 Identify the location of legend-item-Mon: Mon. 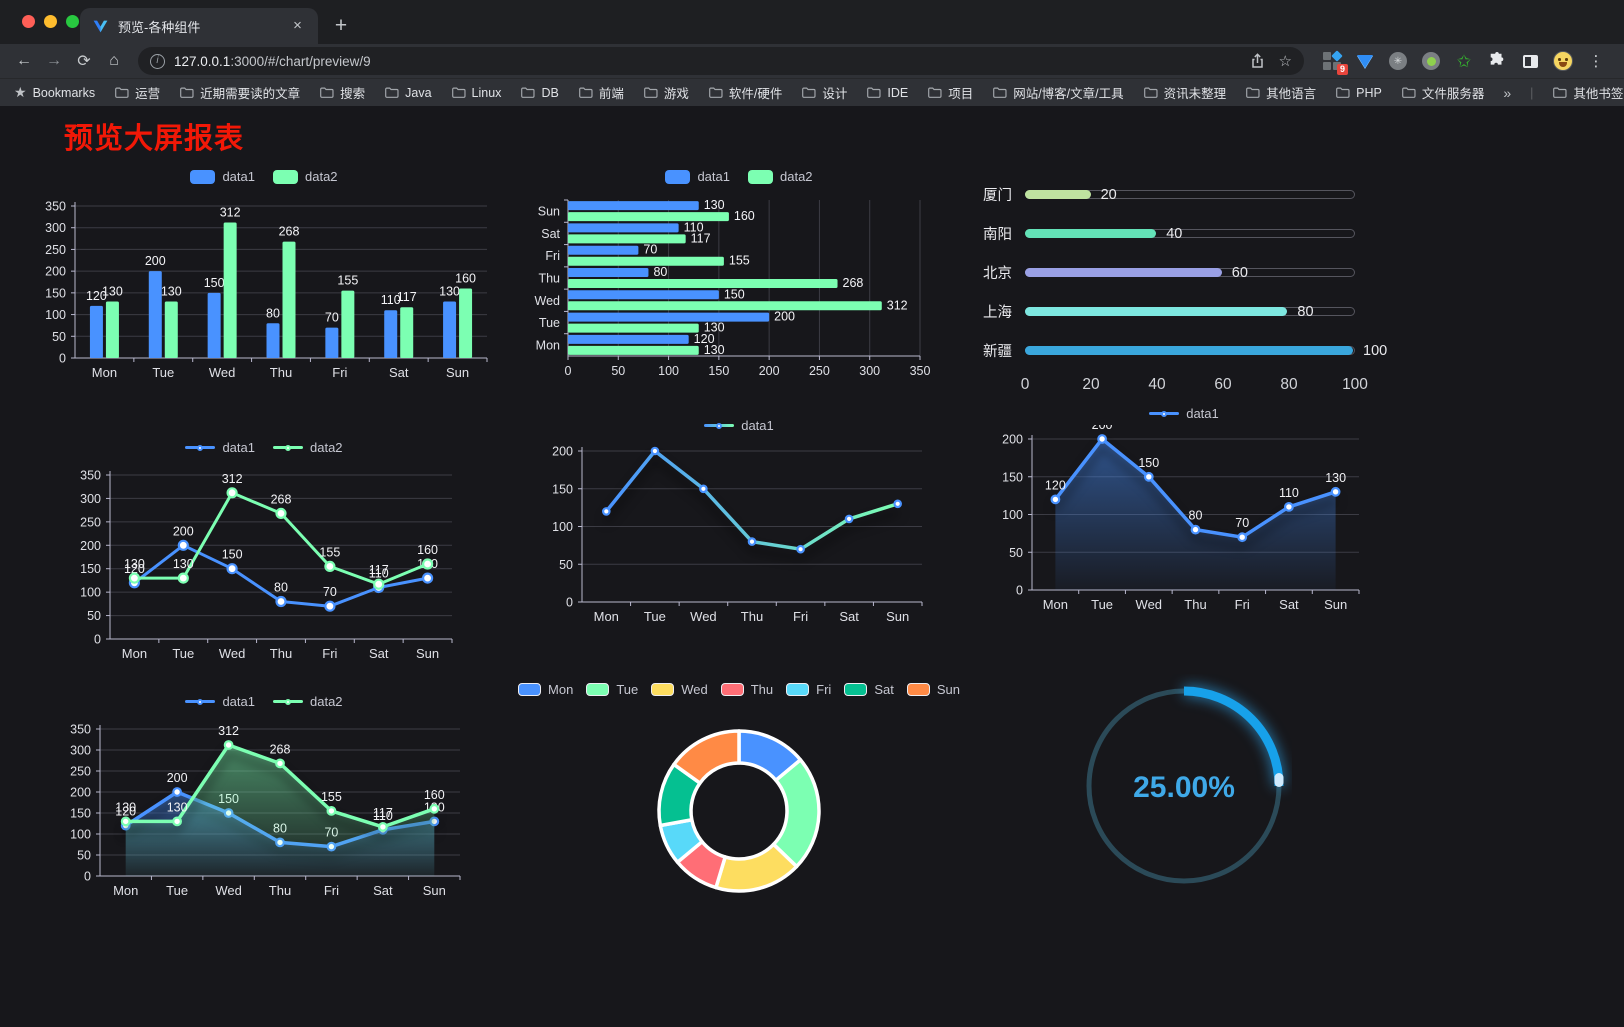
(545, 689).